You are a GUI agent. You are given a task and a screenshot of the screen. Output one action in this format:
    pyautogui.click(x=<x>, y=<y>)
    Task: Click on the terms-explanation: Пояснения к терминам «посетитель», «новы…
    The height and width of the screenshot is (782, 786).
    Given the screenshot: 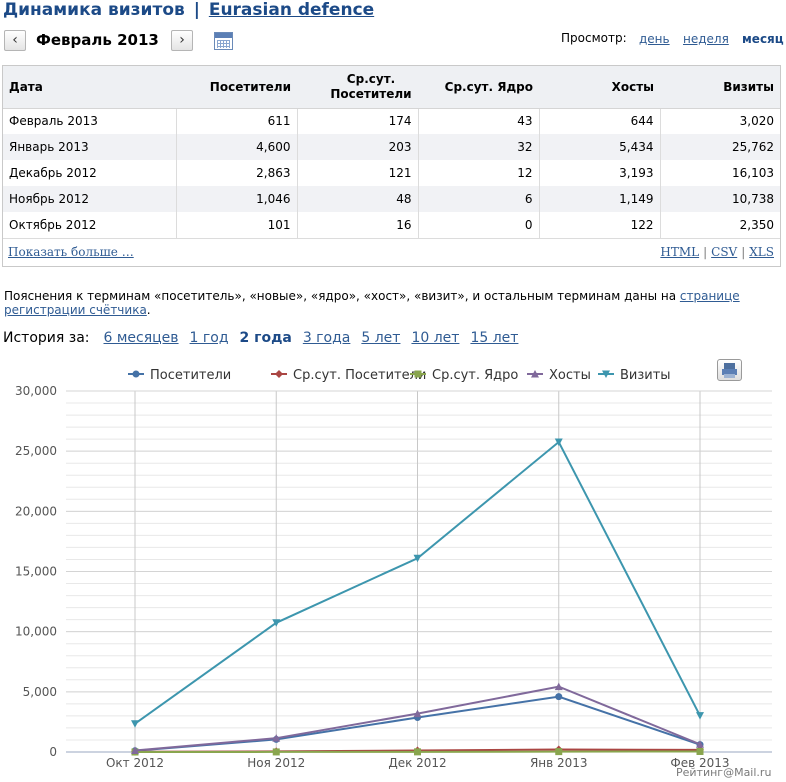 What is the action you would take?
    pyautogui.click(x=394, y=303)
    